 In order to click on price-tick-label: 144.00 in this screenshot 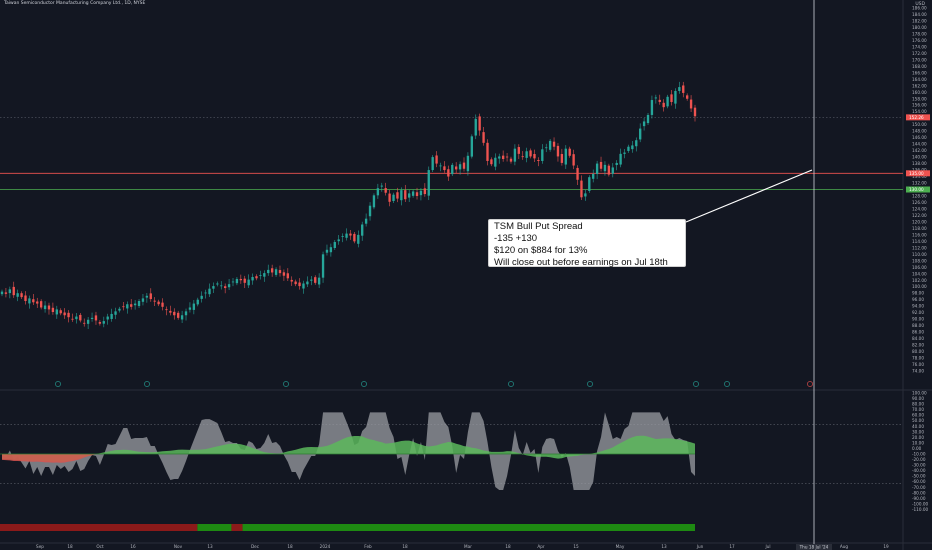, I will do `click(919, 144)`.